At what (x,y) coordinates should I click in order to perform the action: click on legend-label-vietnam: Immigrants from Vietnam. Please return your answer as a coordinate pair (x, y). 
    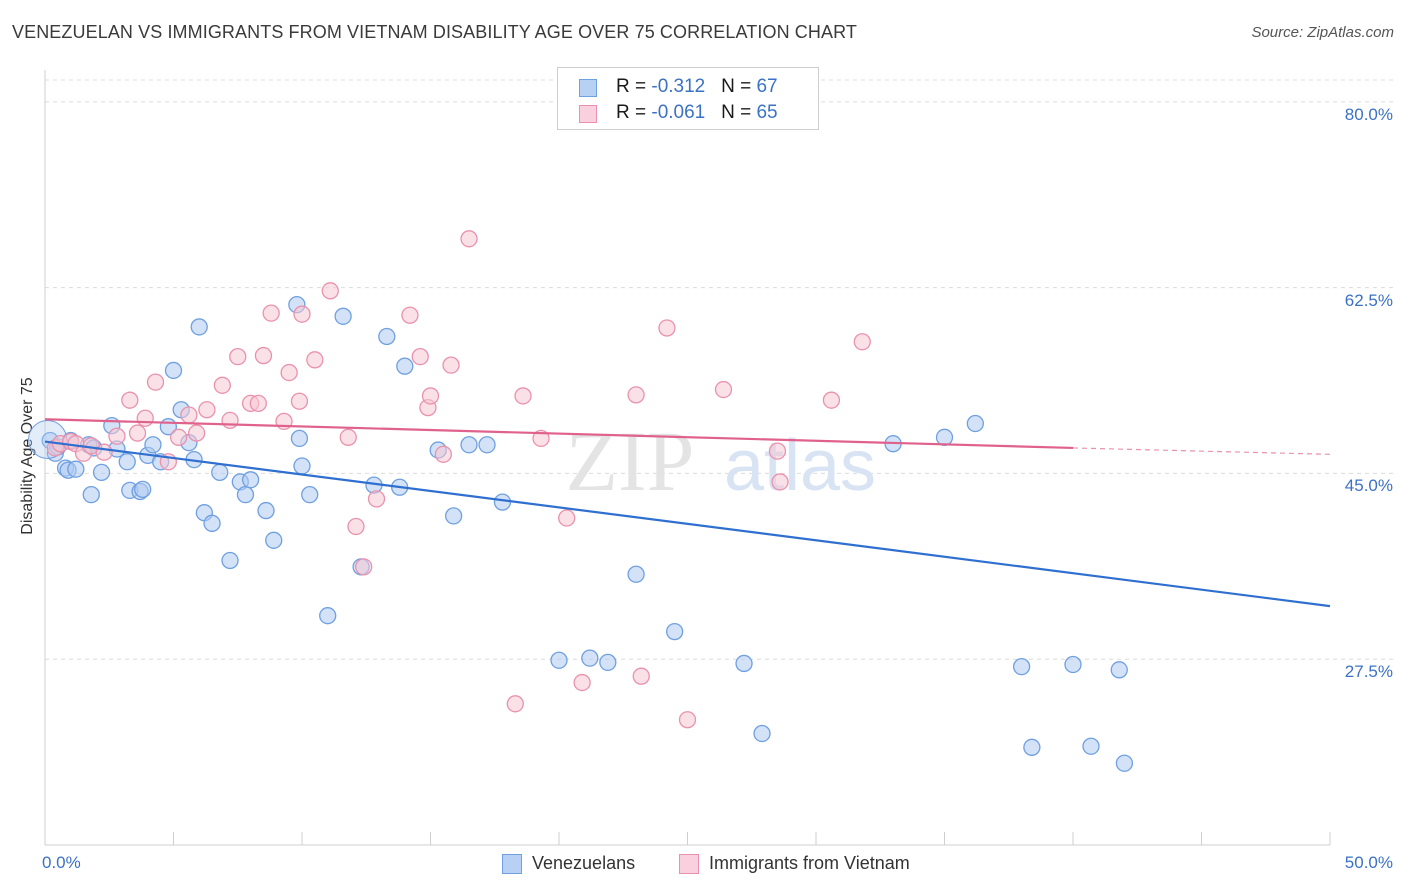
    Looking at the image, I should click on (809, 863).